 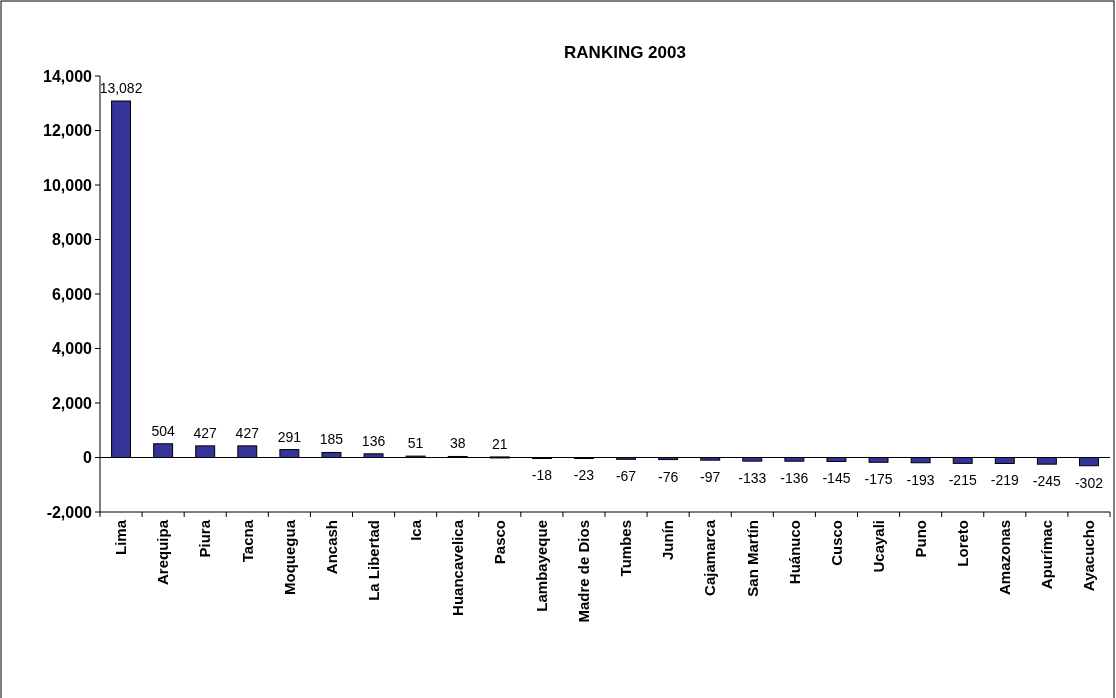 What do you see at coordinates (1005, 558) in the screenshot?
I see `x-tick-label: Amazonas` at bounding box center [1005, 558].